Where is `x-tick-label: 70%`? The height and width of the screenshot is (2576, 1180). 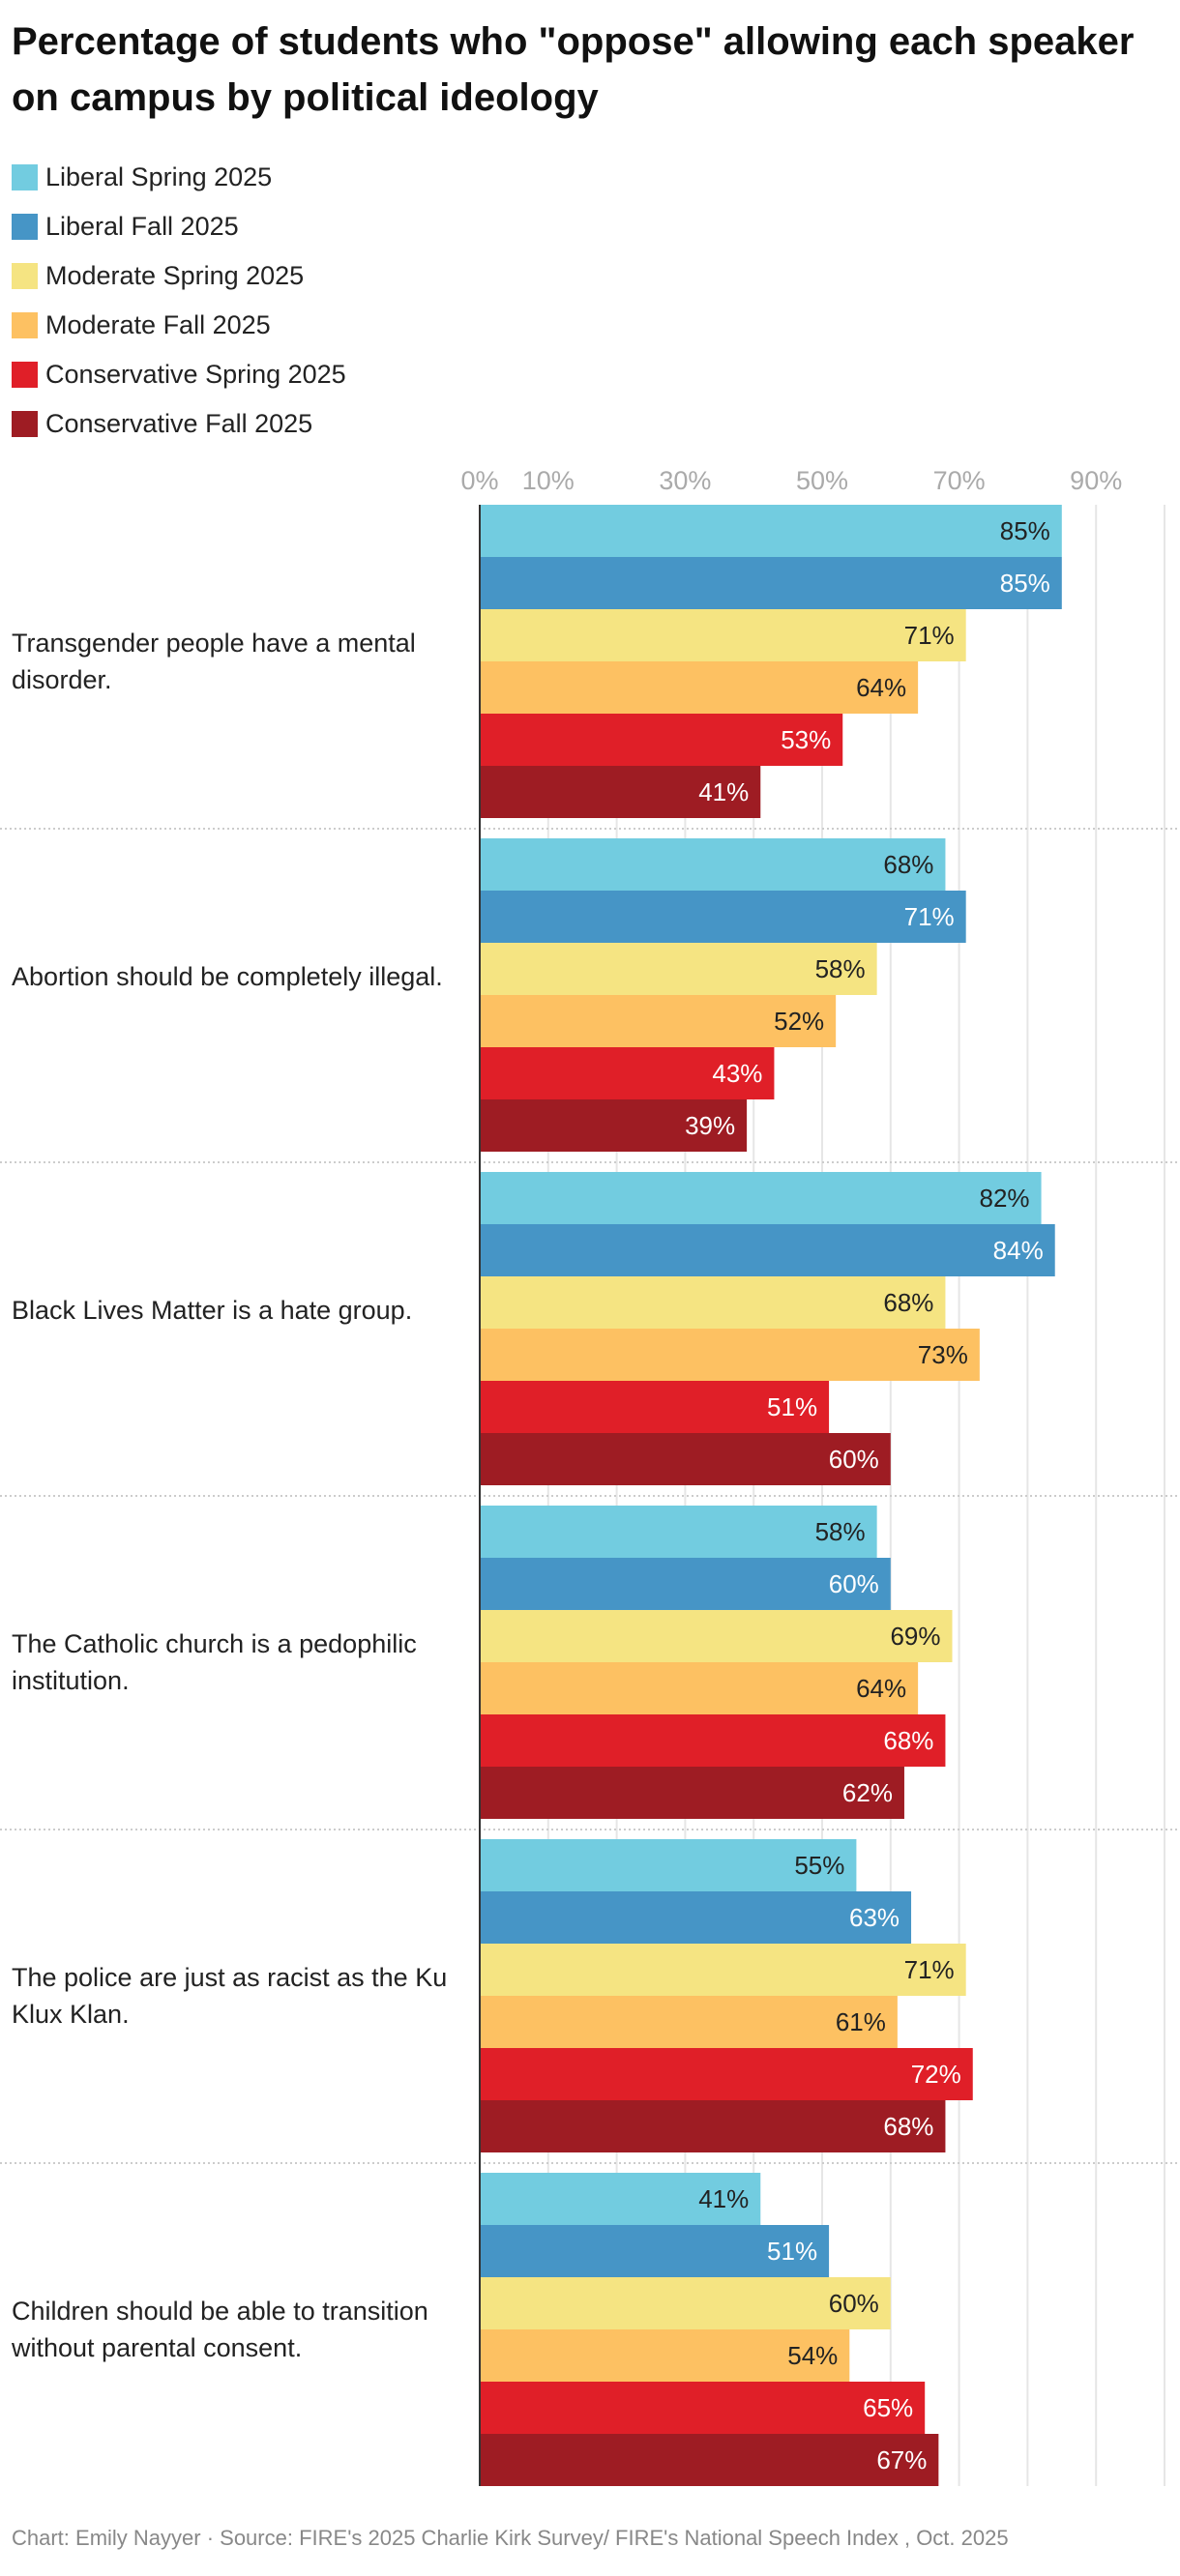
x-tick-label: 70% is located at coordinates (959, 480).